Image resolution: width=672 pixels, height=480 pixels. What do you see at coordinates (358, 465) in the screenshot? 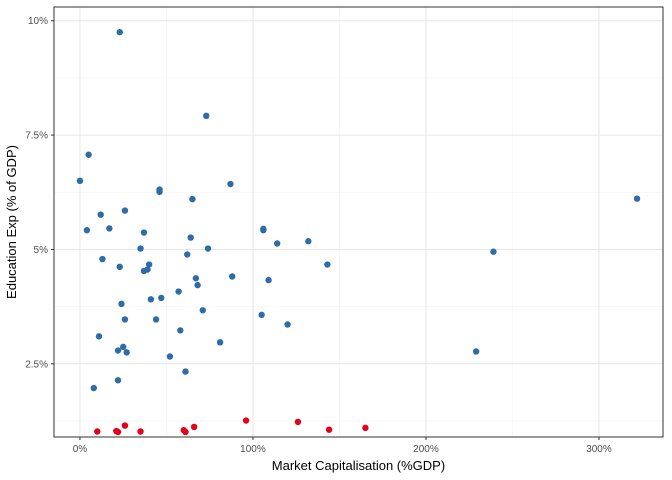
I see `x-axis-title: Market Capitalisation (%GDP)` at bounding box center [358, 465].